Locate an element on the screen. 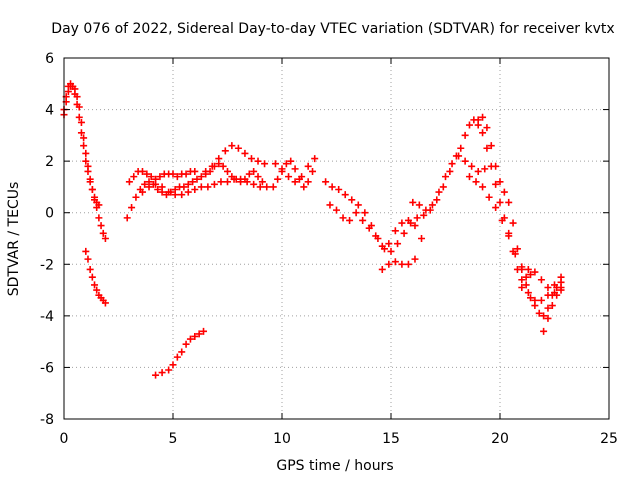 Image resolution: width=640 pixels, height=480 pixels. y-tick-label: -8 is located at coordinates (47, 420).